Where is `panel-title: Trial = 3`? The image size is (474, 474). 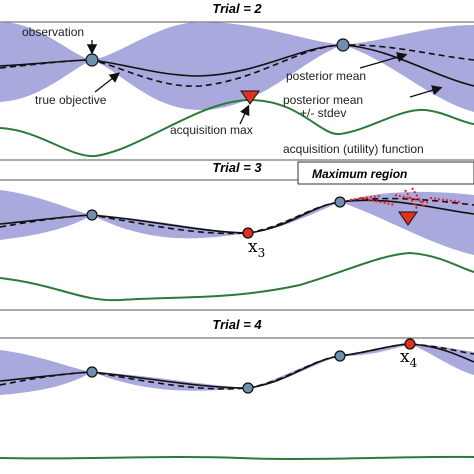
panel-title: Trial = 3 is located at coordinates (237, 167).